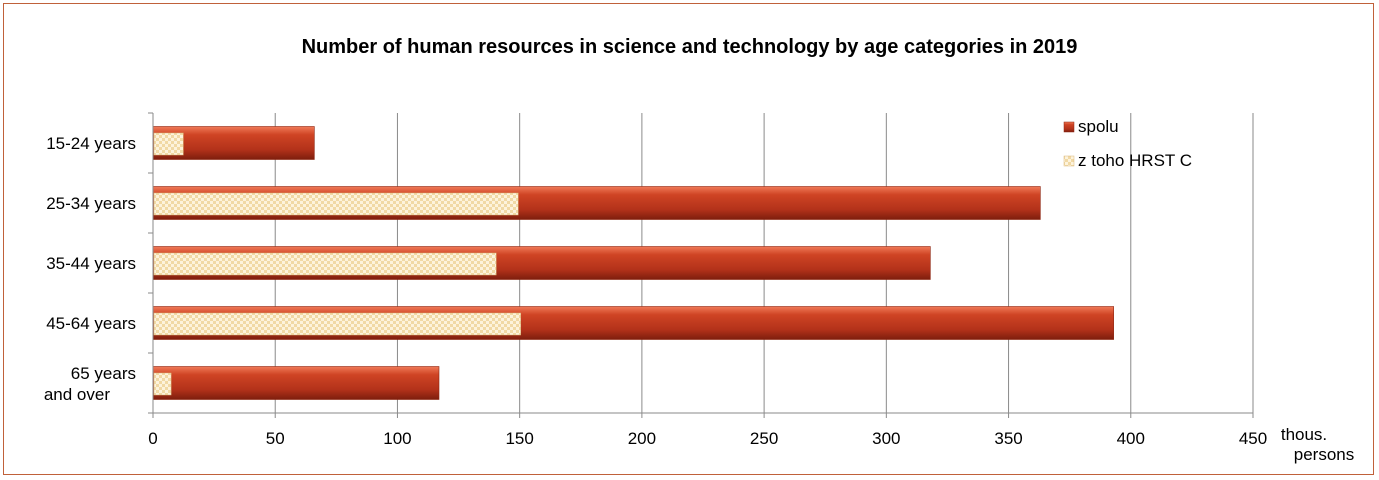 The height and width of the screenshot is (480, 1379). Describe the element at coordinates (1008, 438) in the screenshot. I see `x-tick-label: 350` at that location.